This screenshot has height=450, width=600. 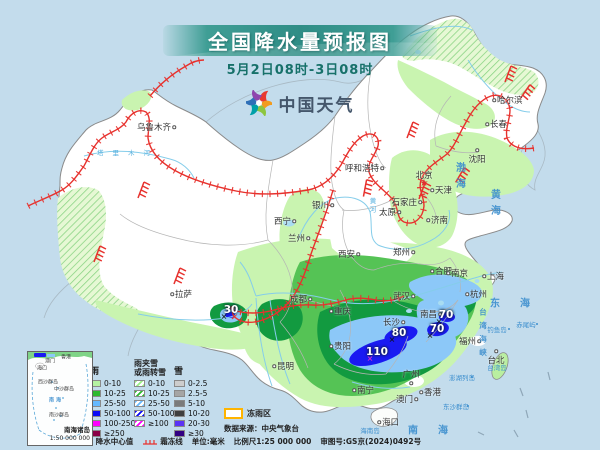 I want to click on brand-logo: 中国天气, so click(x=300, y=103).